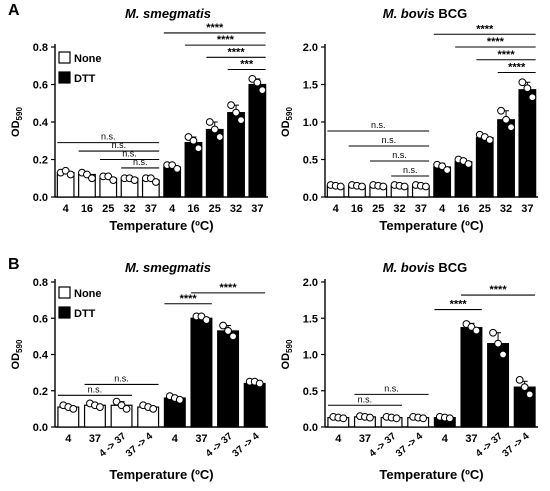  I want to click on chart3-y-label: OD590, so click(287, 354).